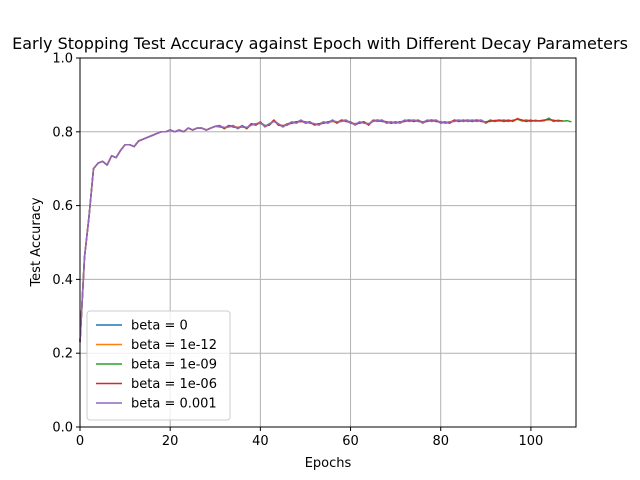 The height and width of the screenshot is (480, 640). What do you see at coordinates (62, 206) in the screenshot?
I see `y-tick-label: 0.6` at bounding box center [62, 206].